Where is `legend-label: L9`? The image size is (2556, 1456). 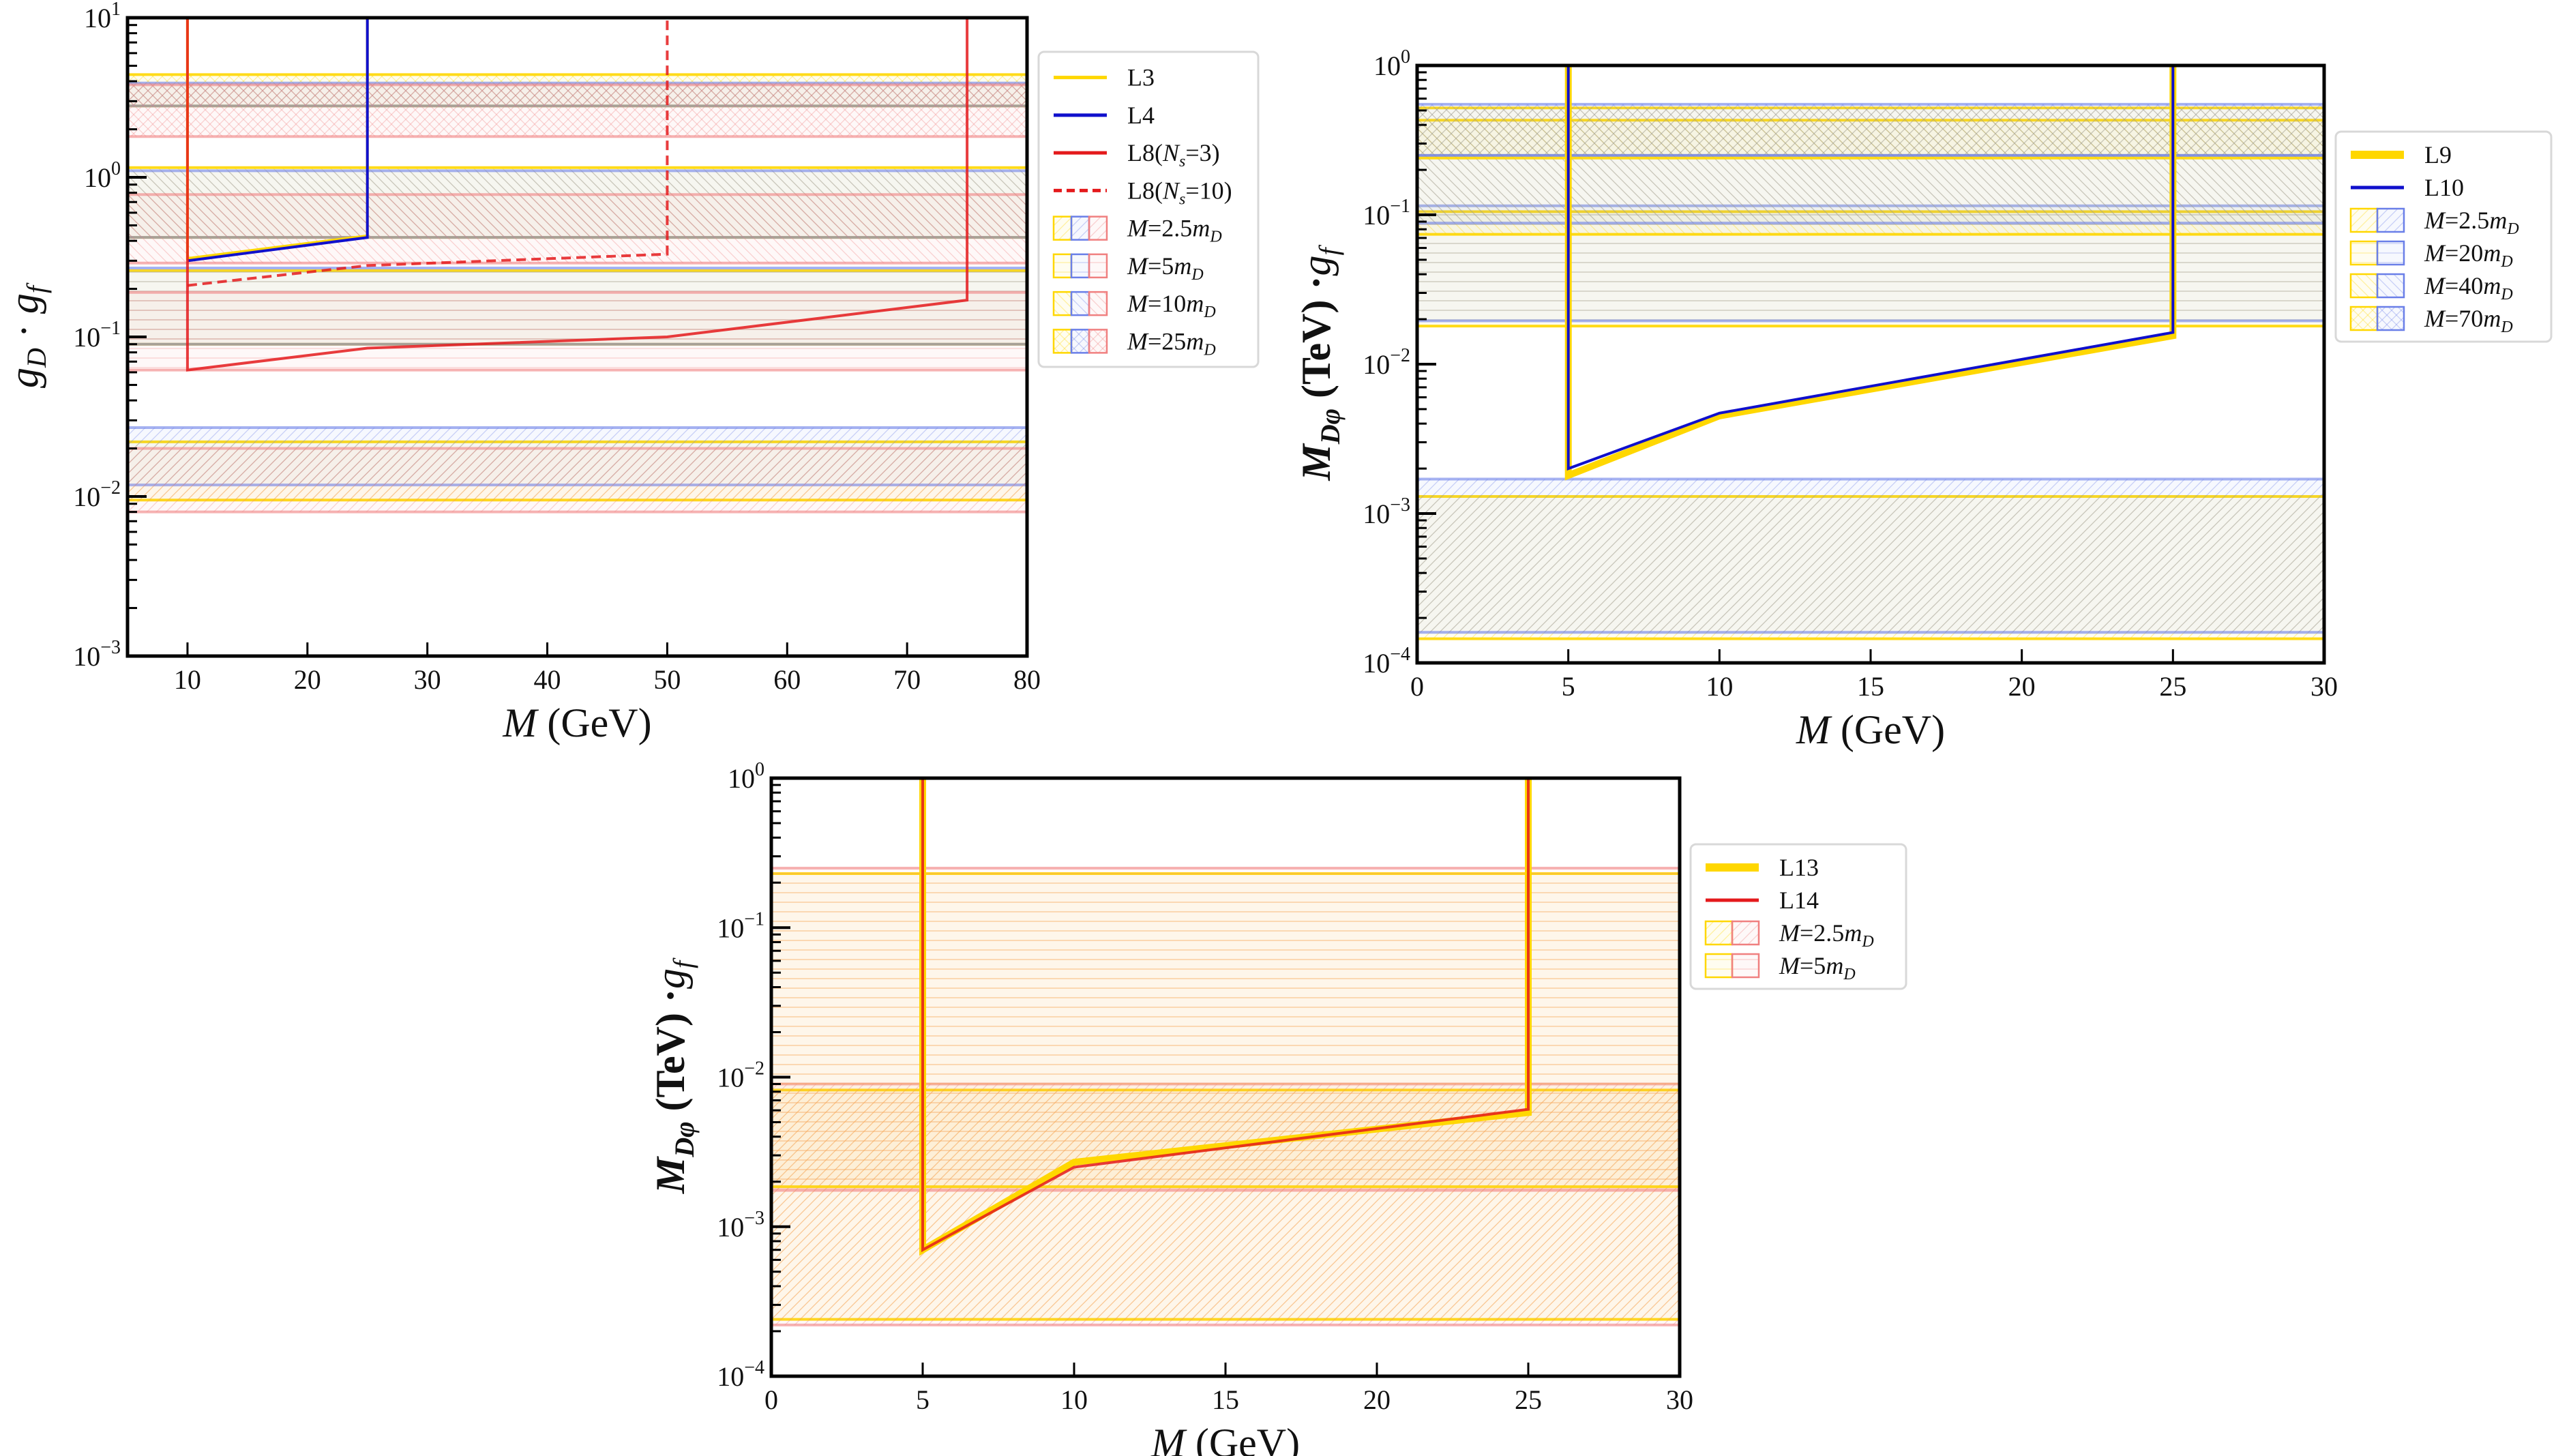 legend-label: L9 is located at coordinates (2438, 154).